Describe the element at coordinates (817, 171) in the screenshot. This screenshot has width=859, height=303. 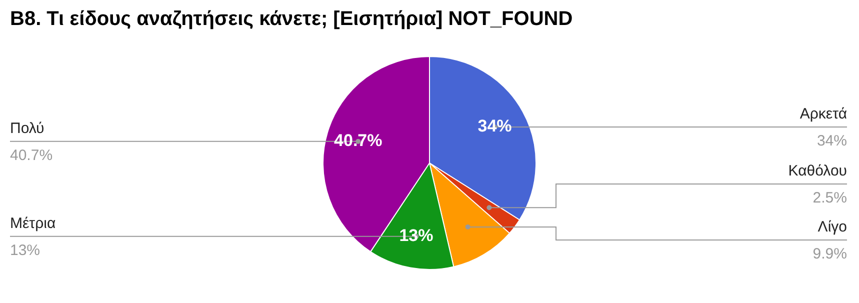
I see `slice-label: Καθόλου` at that location.